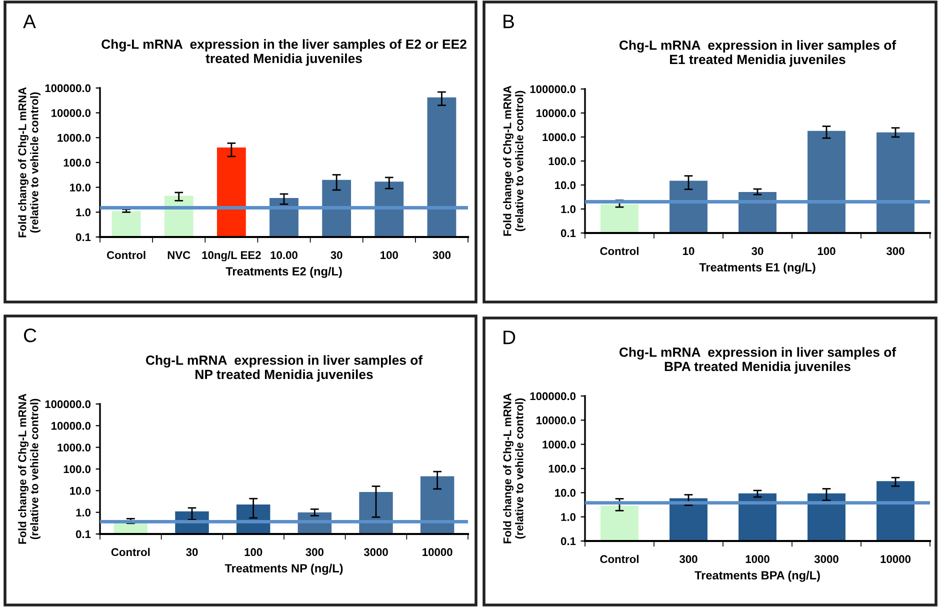 The width and height of the screenshot is (938, 607). What do you see at coordinates (510, 337) in the screenshot?
I see `text: D` at bounding box center [510, 337].